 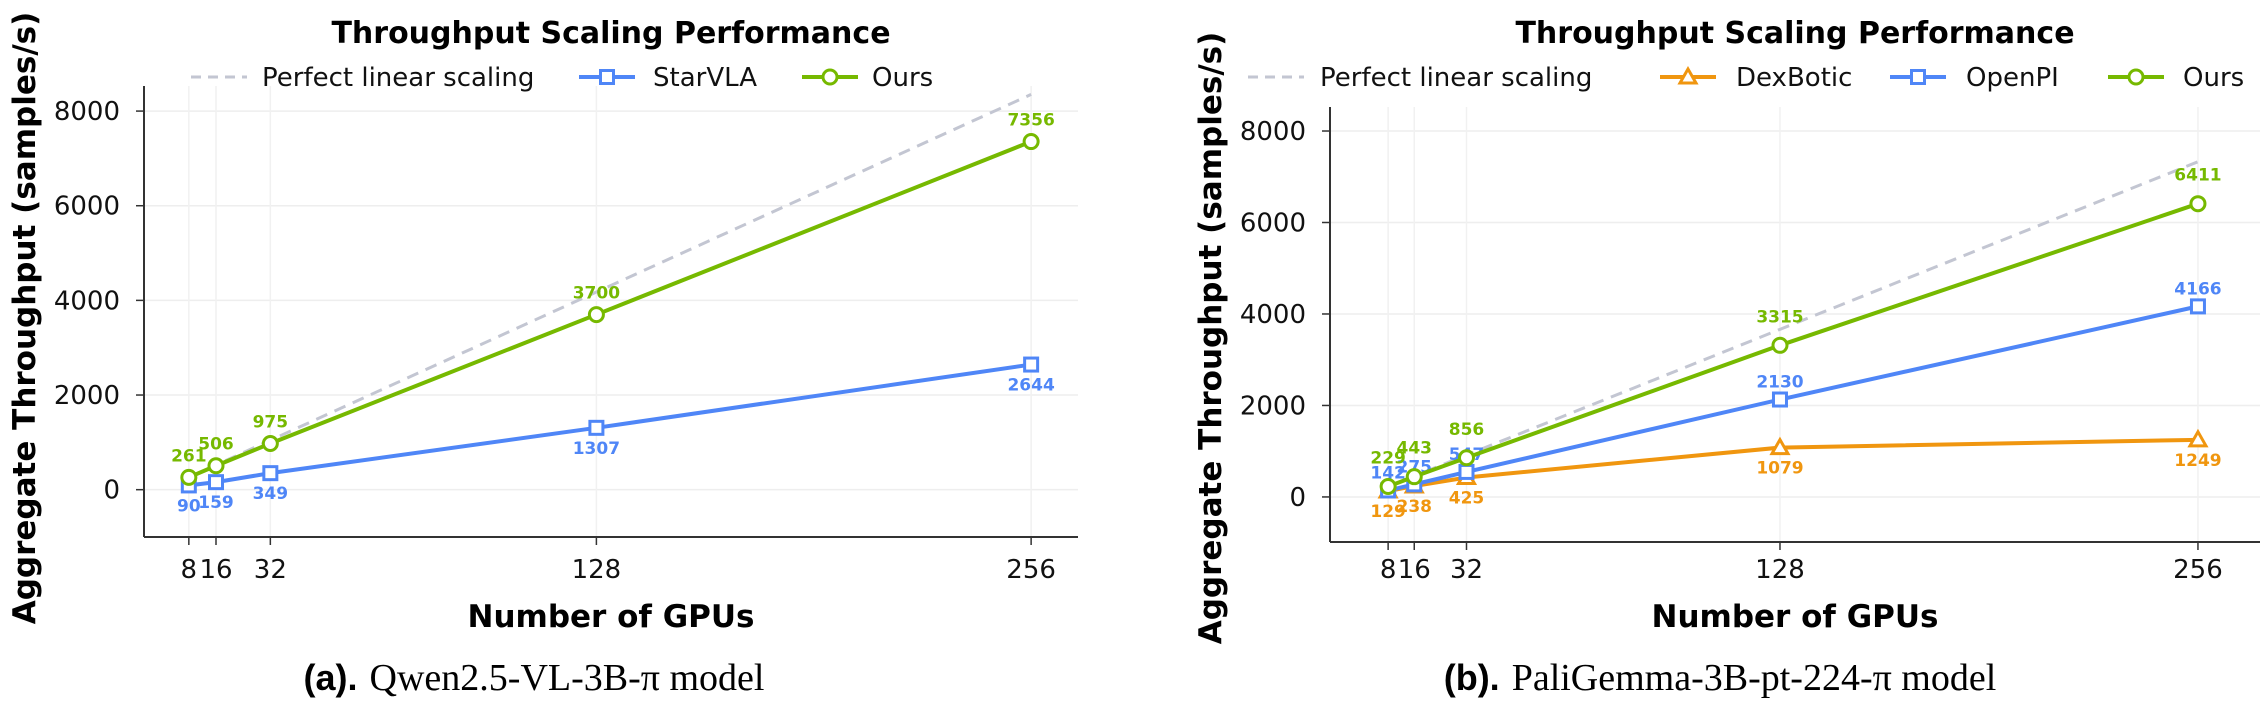 I want to click on data-label: 856, so click(x=1467, y=430).